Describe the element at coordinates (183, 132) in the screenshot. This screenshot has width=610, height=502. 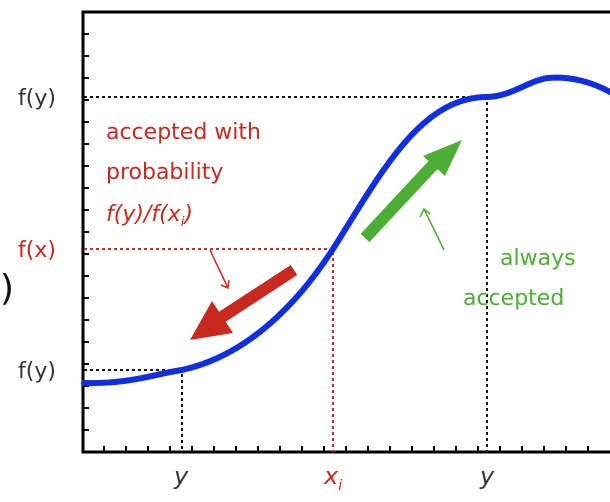
I see `red-annotation-line1: accepted with` at that location.